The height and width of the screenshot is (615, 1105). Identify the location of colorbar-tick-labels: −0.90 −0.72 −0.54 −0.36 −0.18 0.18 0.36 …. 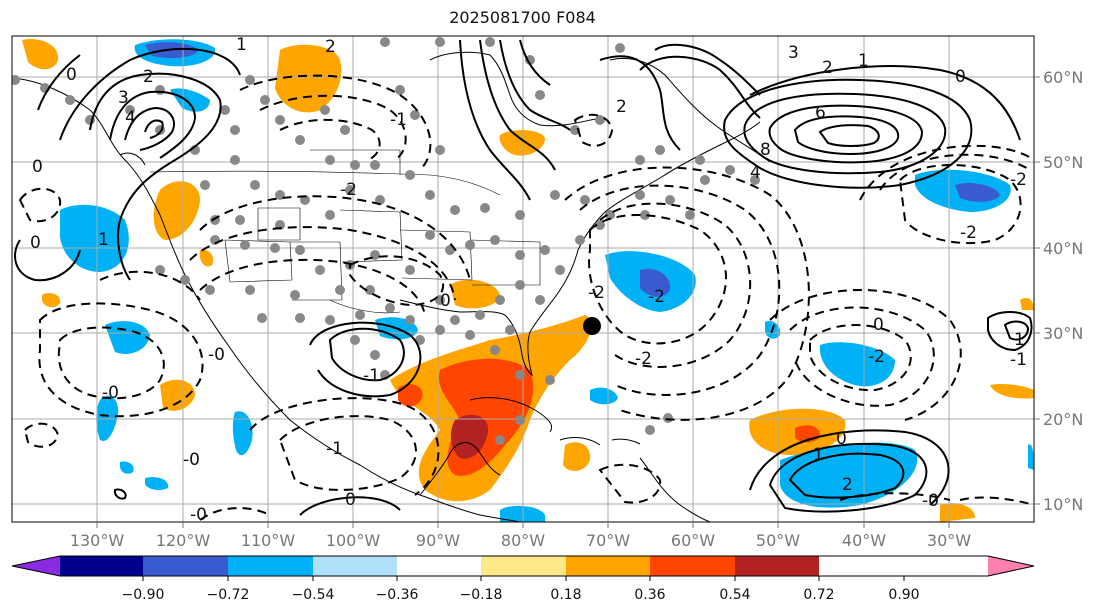
(521, 595).